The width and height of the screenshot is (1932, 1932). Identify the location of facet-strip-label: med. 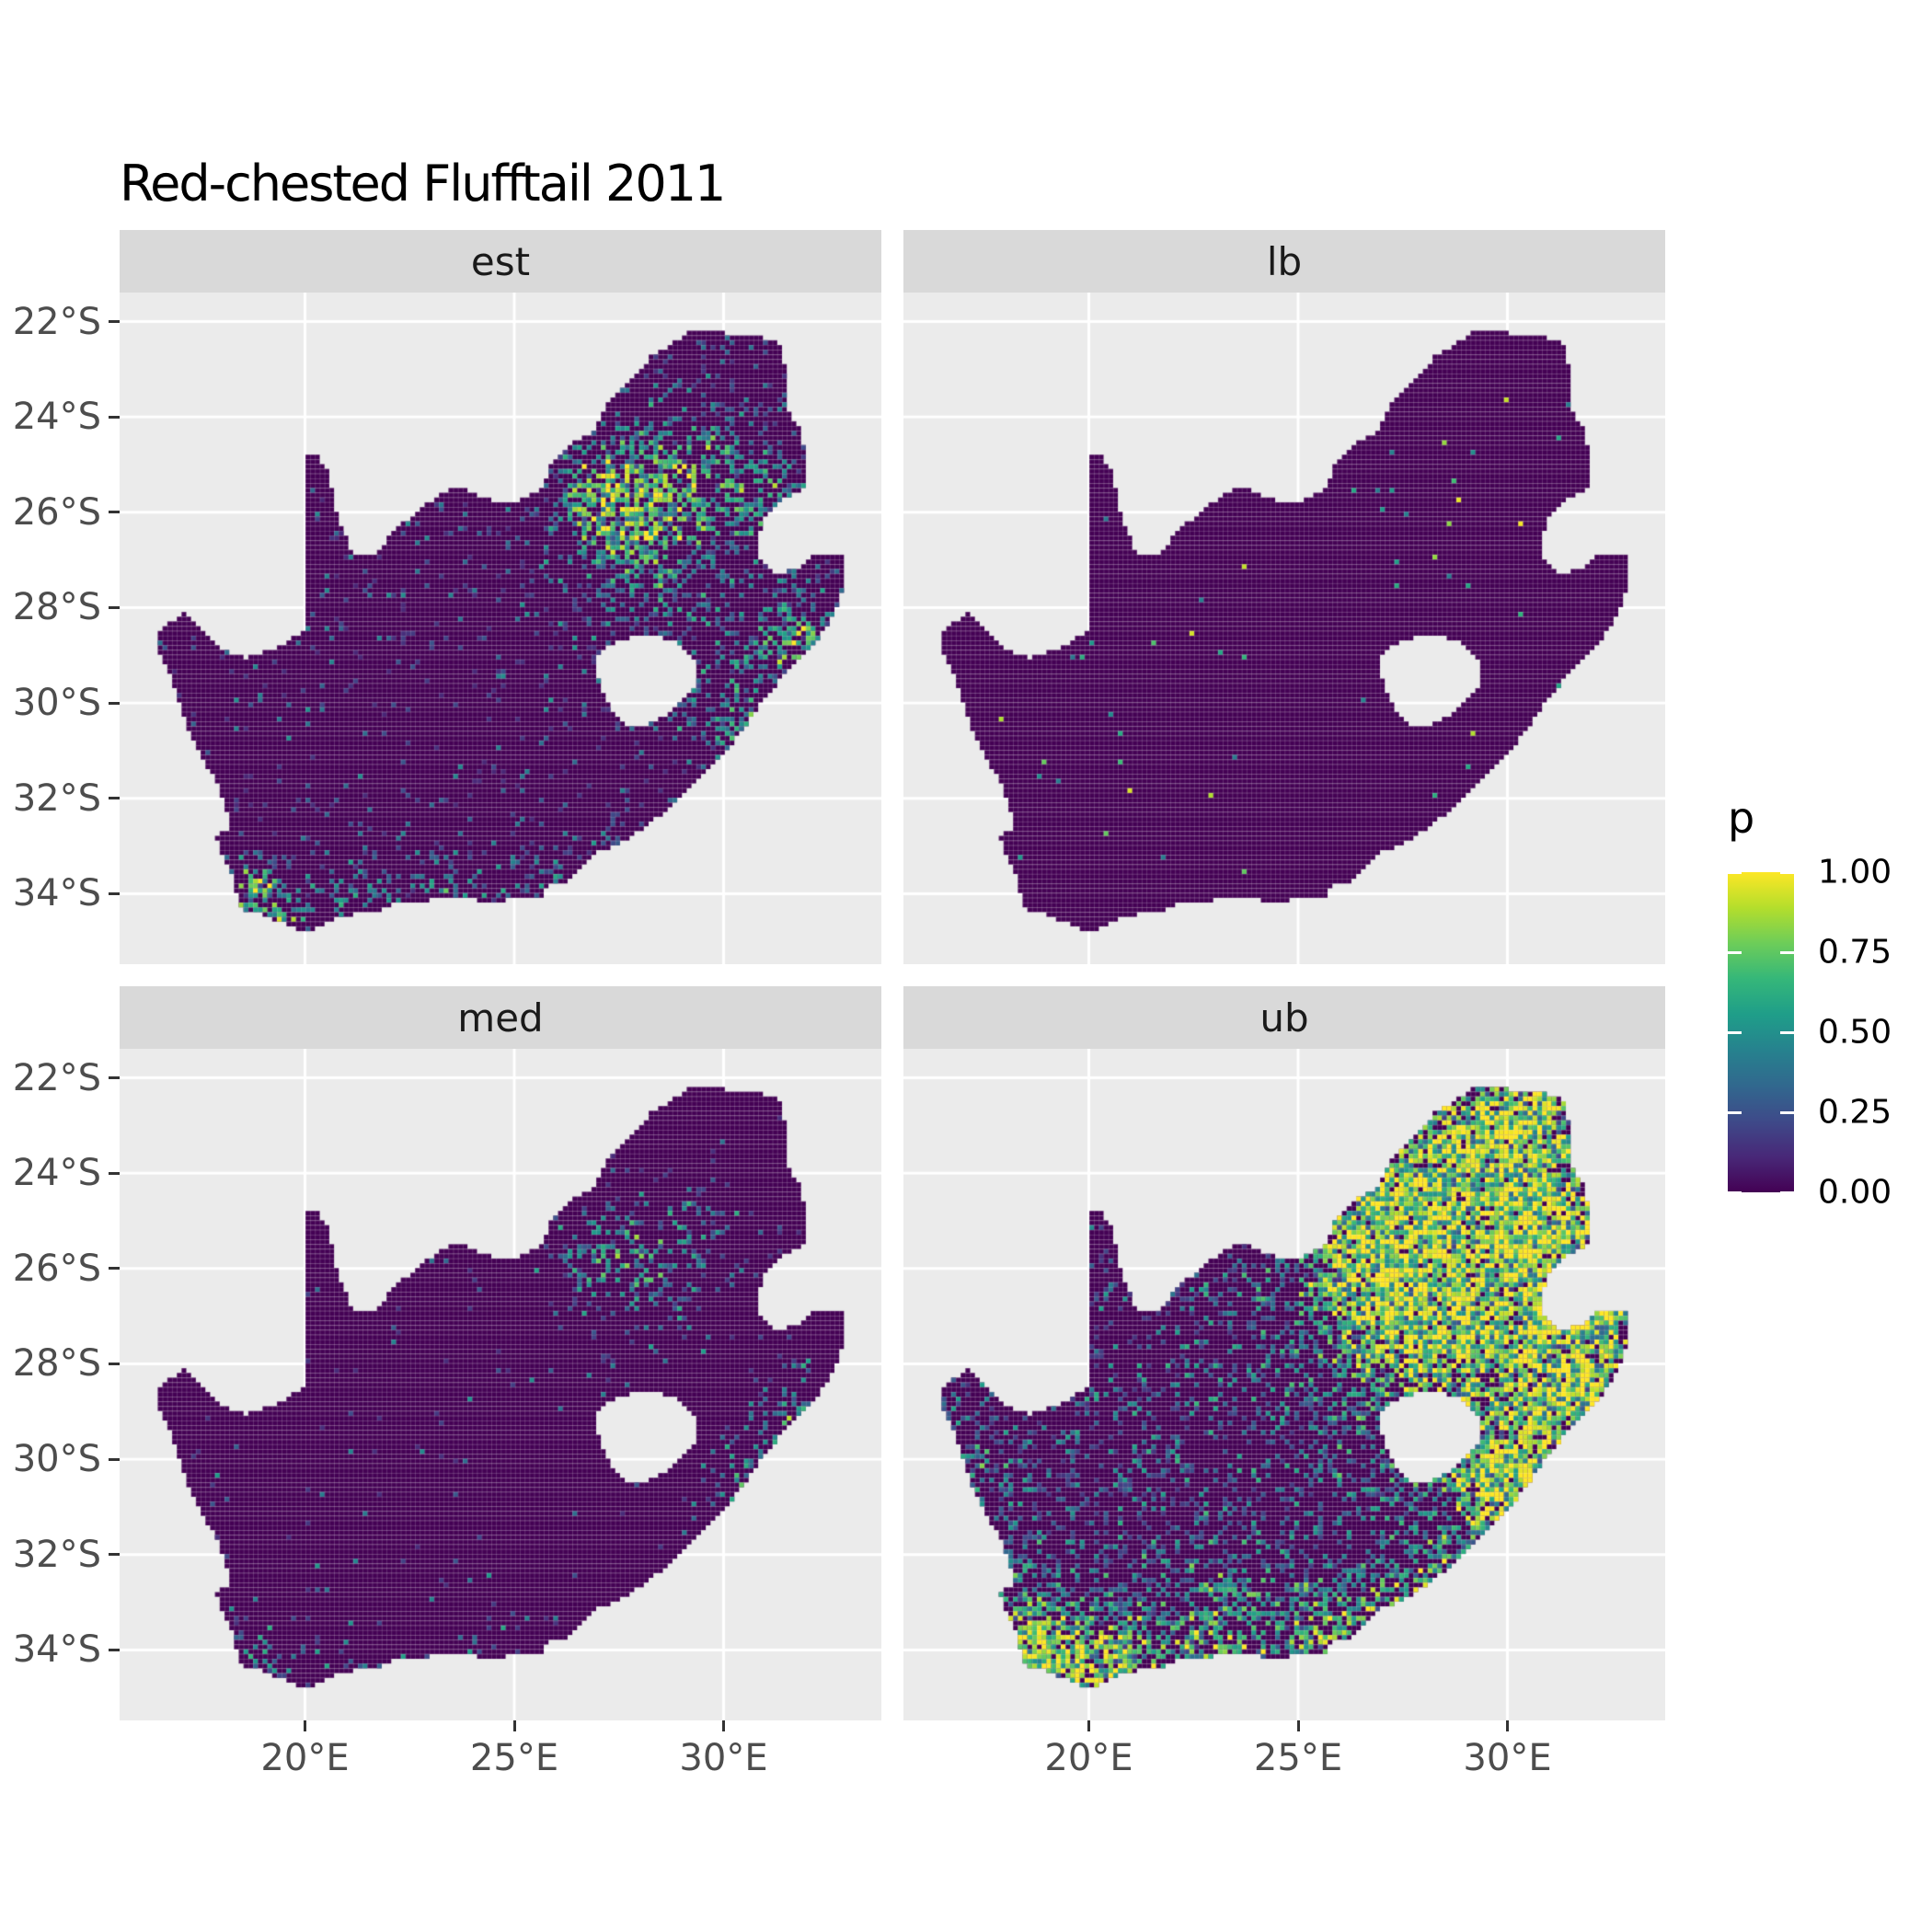
(500, 1018).